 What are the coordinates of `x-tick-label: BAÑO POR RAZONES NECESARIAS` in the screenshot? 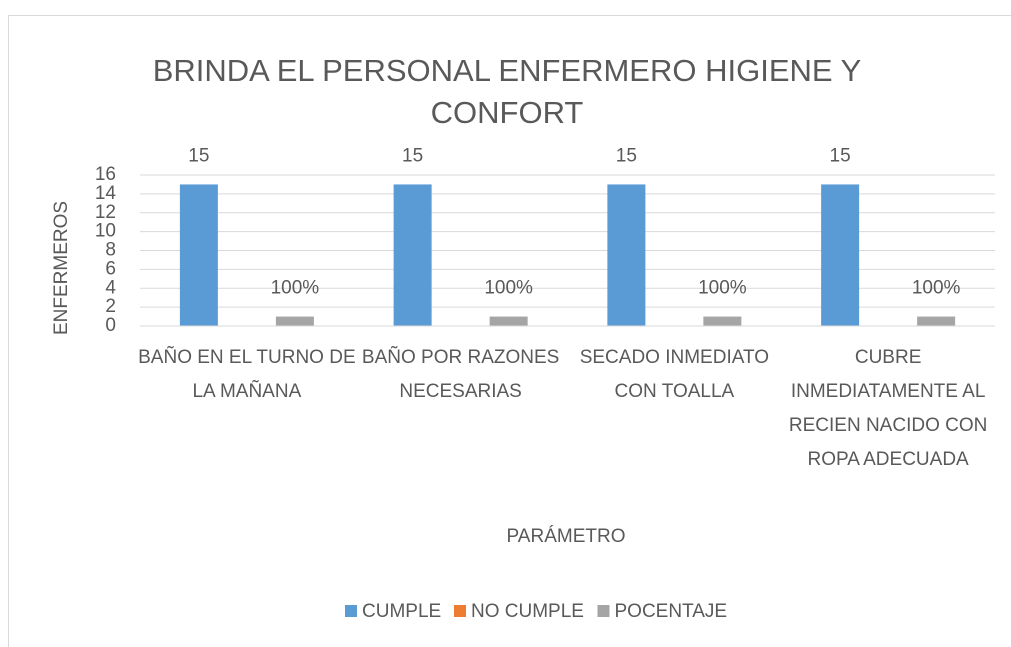 It's located at (460, 374).